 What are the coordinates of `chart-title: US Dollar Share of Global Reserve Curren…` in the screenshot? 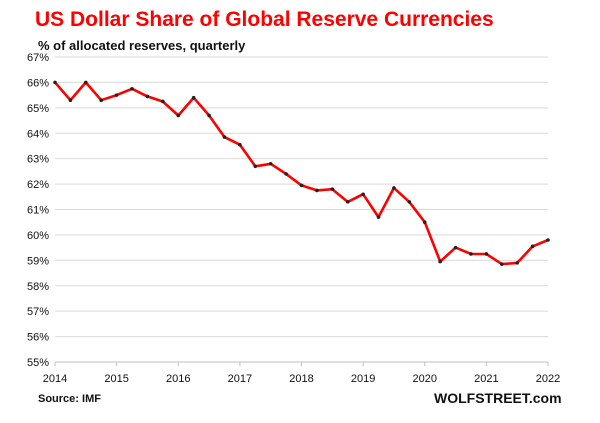 It's located at (264, 19).